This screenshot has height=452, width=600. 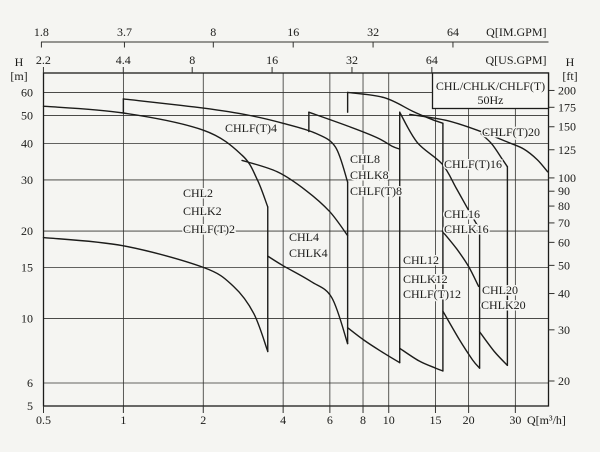 I want to click on x-axis-tick-label: 4, so click(x=283, y=420).